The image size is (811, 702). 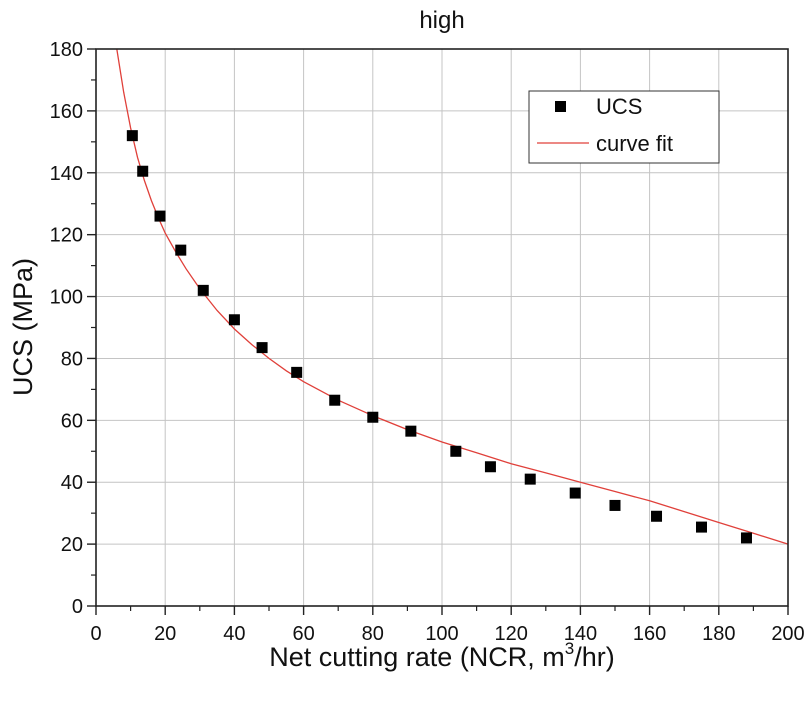 What do you see at coordinates (165, 634) in the screenshot?
I see `x-tick-label: 20` at bounding box center [165, 634].